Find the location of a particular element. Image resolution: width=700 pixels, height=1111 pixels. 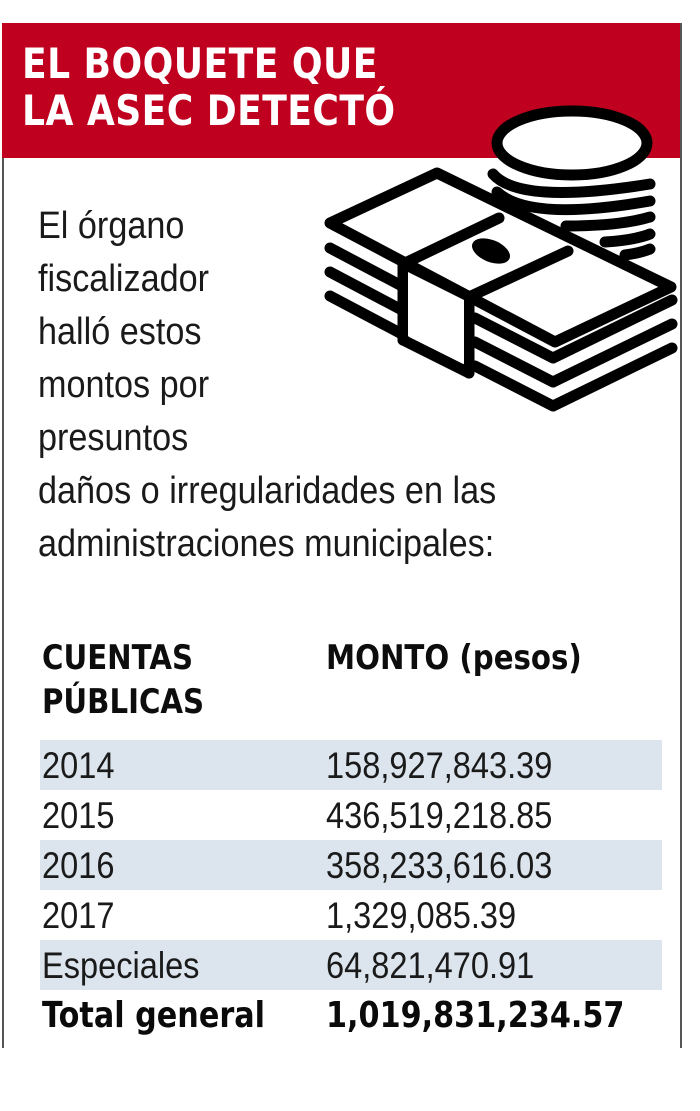

cuenta-cell: Especiales is located at coordinates (121, 965).